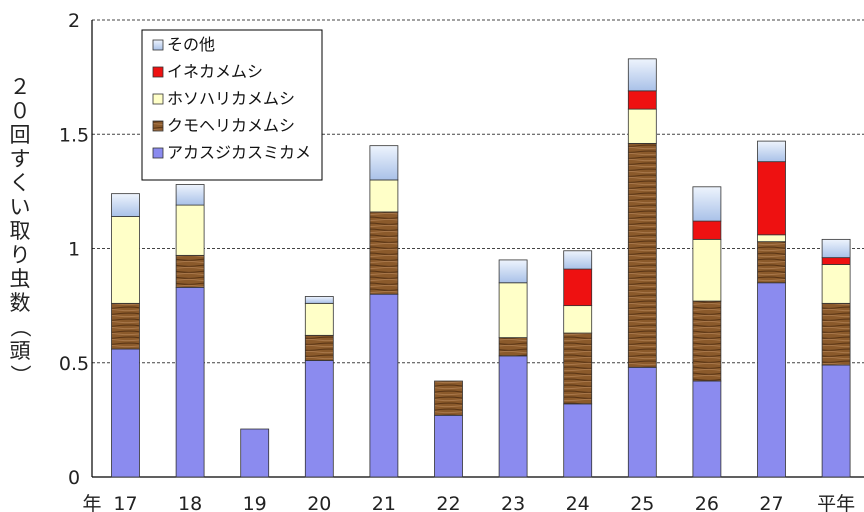  I want to click on x-axis-prefix: 年, so click(91, 502).